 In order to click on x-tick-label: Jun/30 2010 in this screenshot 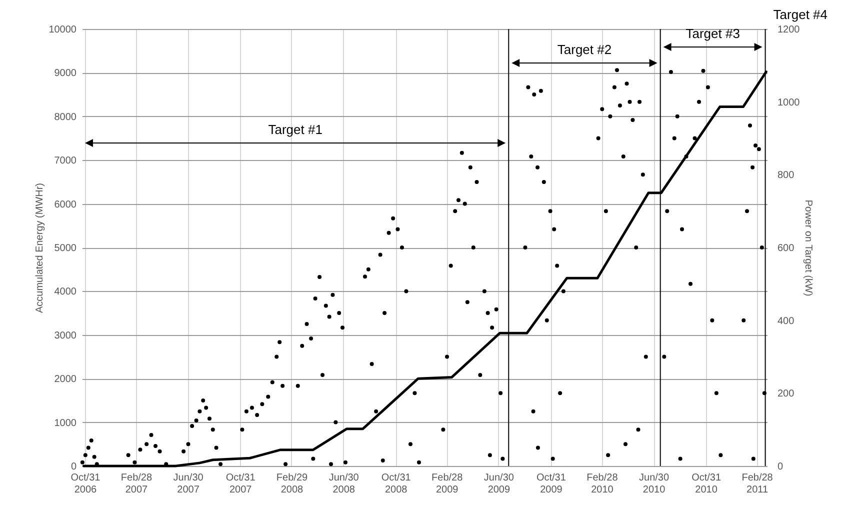, I will do `click(654, 484)`.